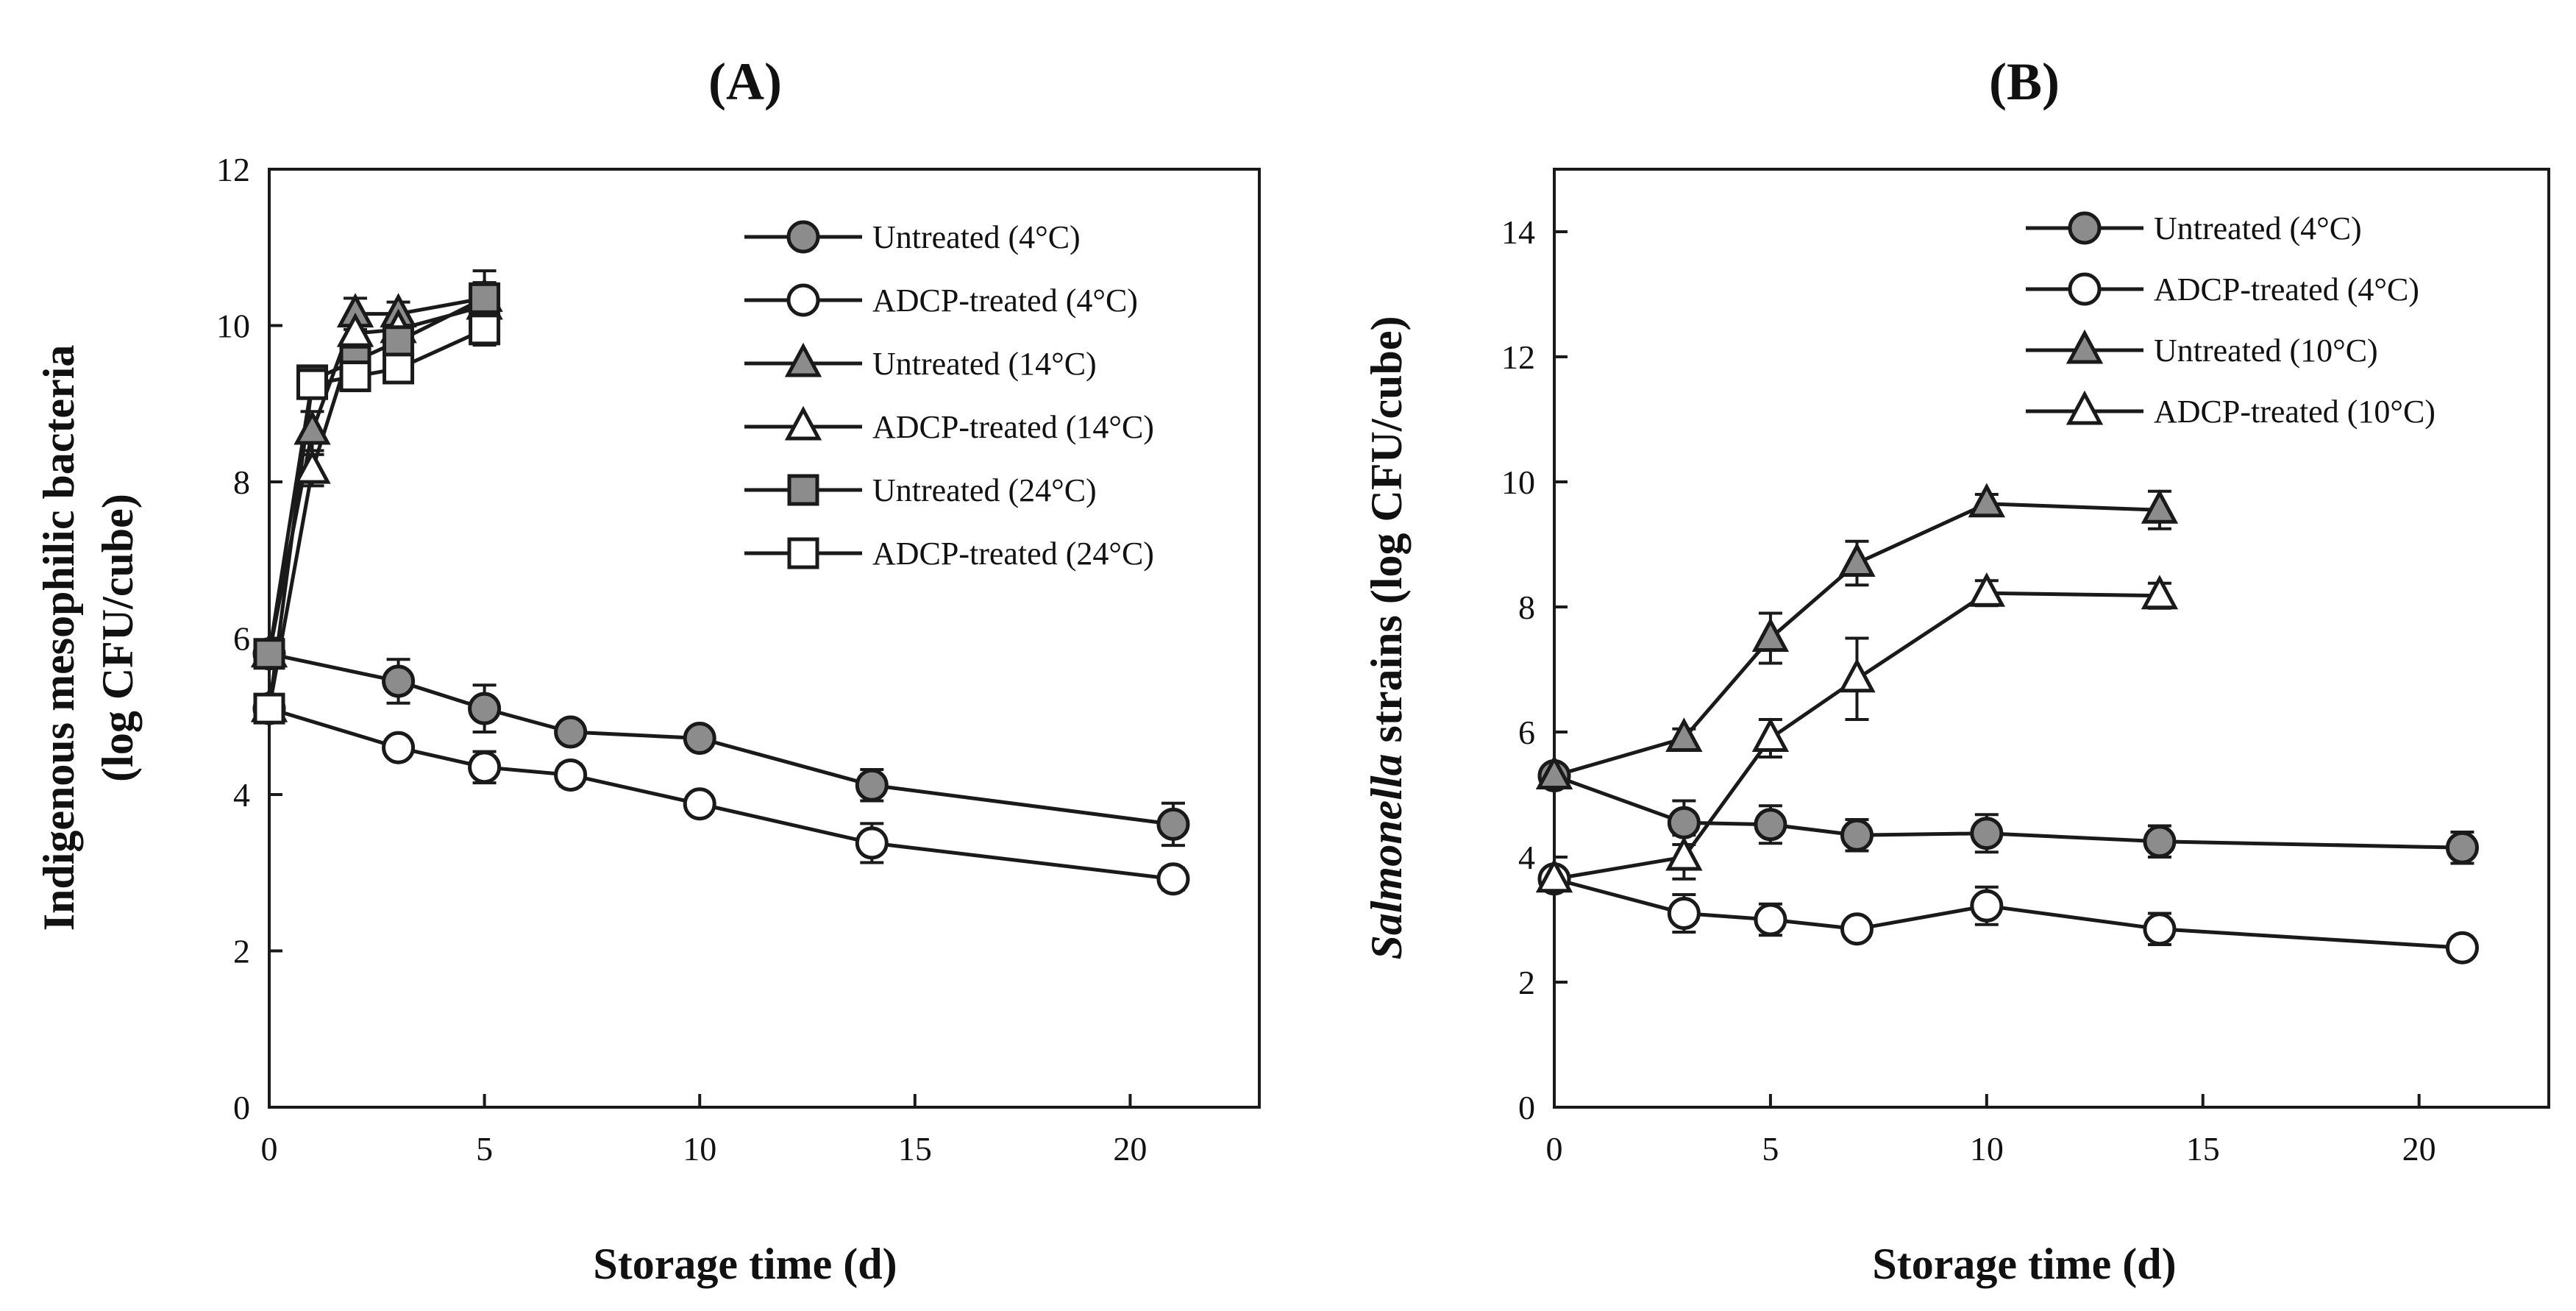 This screenshot has width=2576, height=1311. I want to click on panel-b-y-tick-label: 2, so click(1526, 982).